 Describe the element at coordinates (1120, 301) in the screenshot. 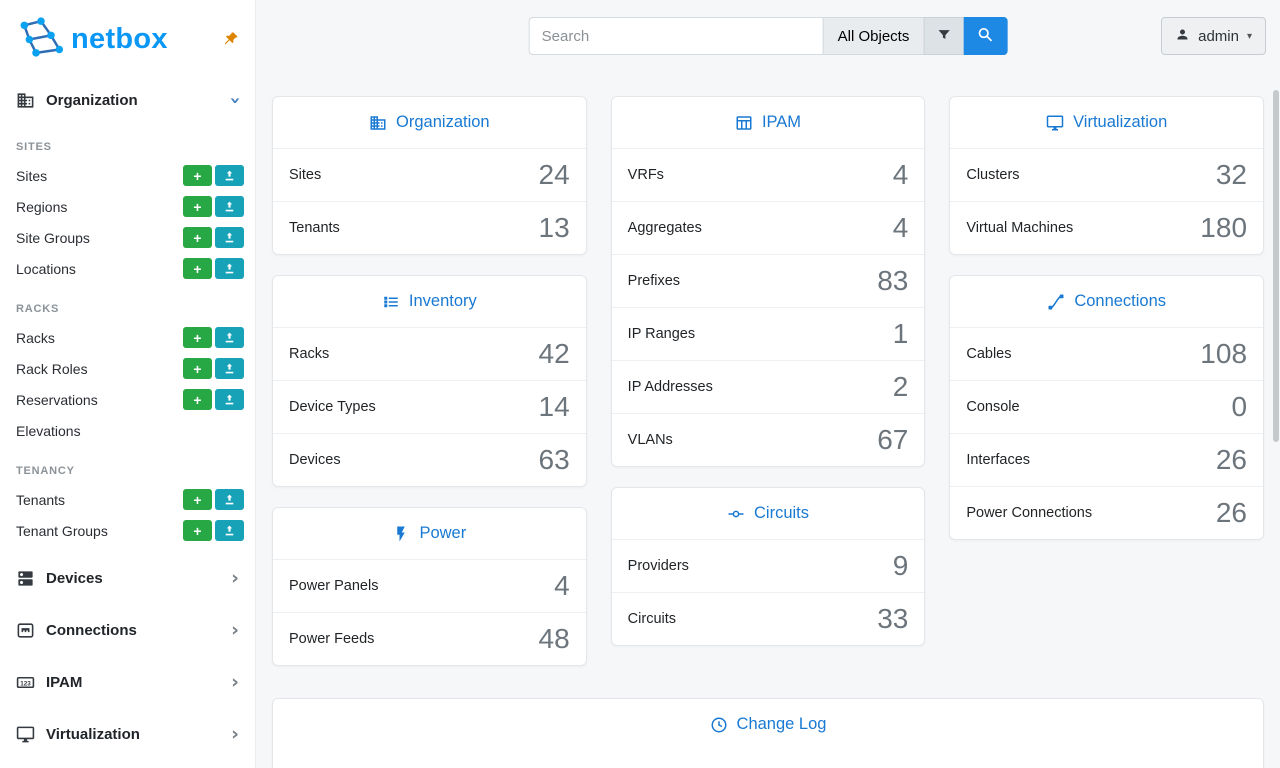

I see `card-title: Connections` at that location.